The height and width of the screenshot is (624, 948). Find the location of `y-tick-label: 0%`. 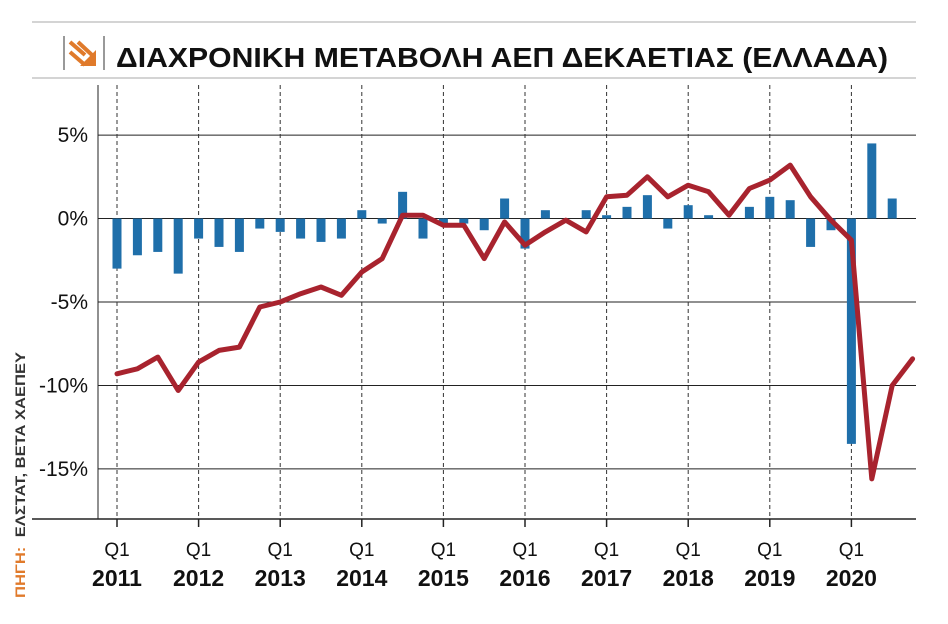

y-tick-label: 0% is located at coordinates (73, 219).